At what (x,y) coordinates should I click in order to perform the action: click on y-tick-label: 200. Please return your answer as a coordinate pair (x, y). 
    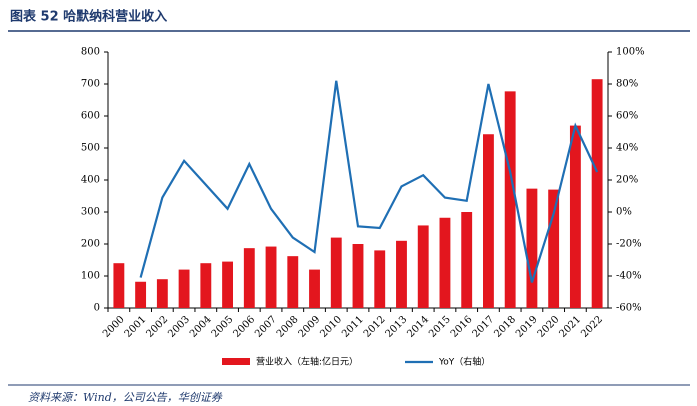
    Looking at the image, I should click on (90, 244).